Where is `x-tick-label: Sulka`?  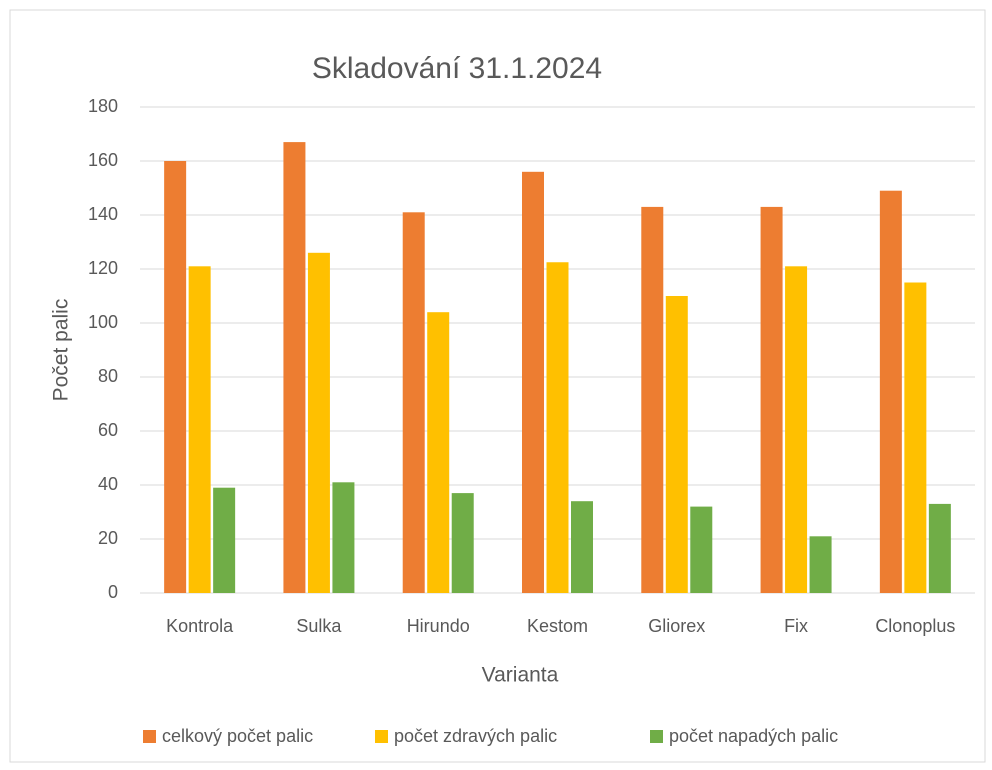
x-tick-label: Sulka is located at coordinates (319, 626).